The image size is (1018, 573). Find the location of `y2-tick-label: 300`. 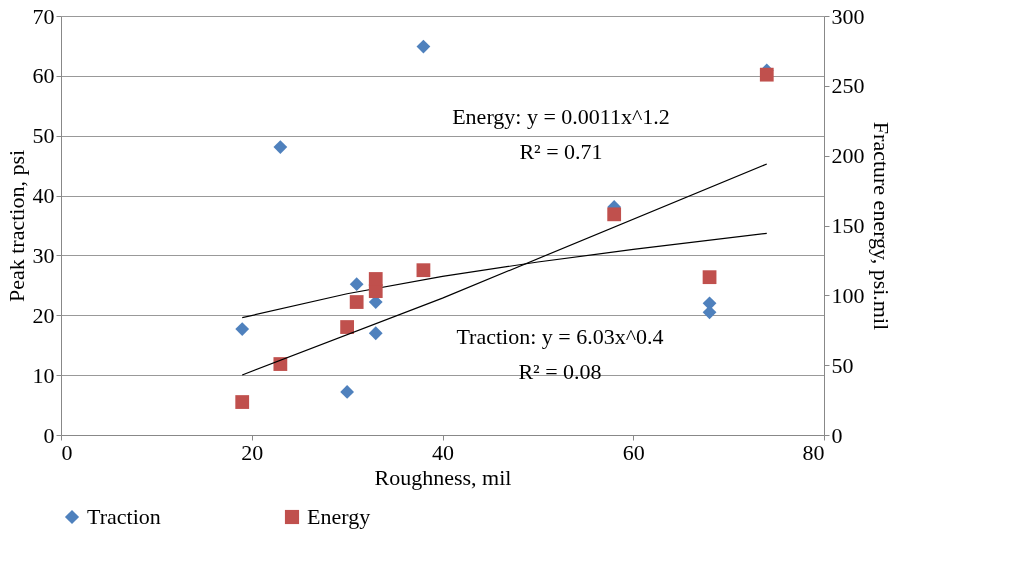

y2-tick-label: 300 is located at coordinates (848, 16).